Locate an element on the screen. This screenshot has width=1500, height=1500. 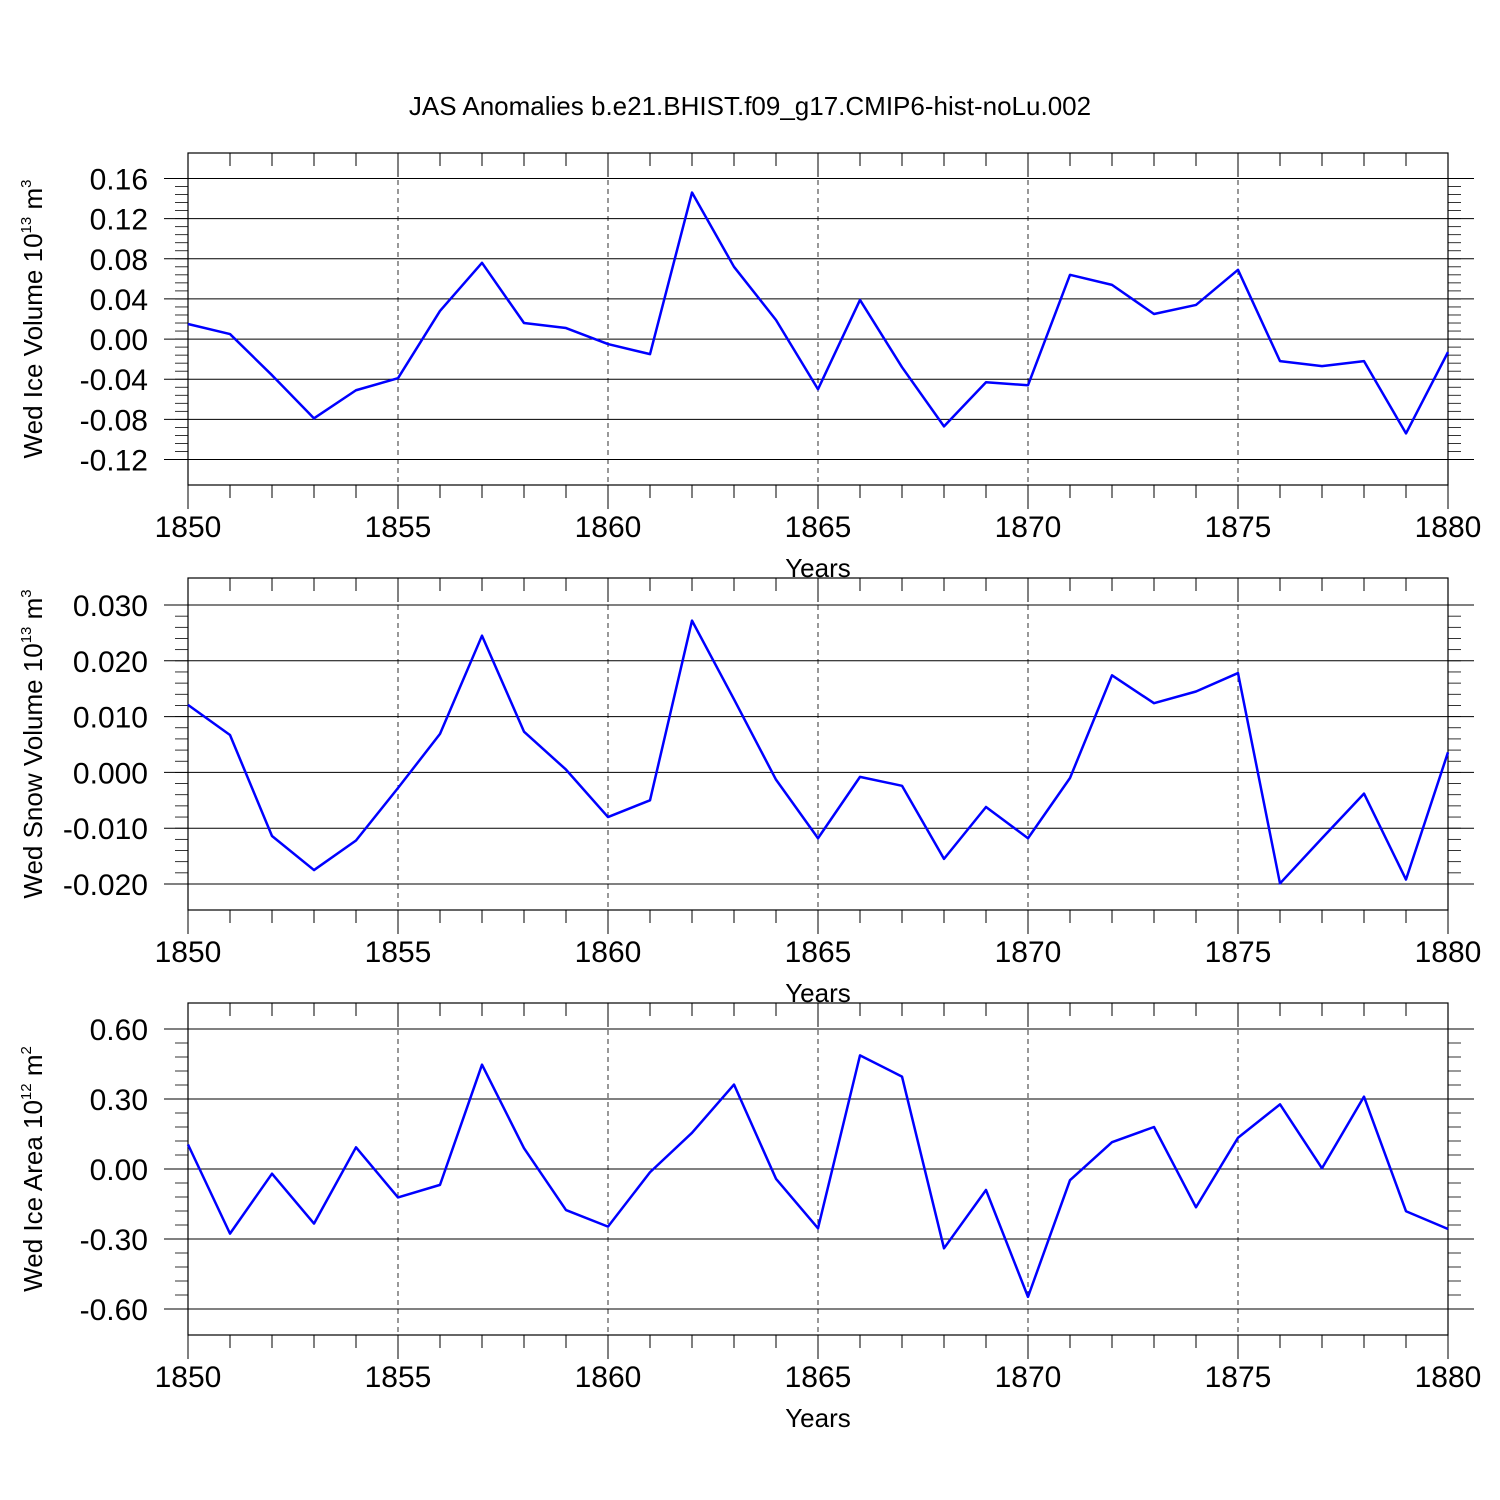
y-tick-label: -0.020 is located at coordinates (105, 885).